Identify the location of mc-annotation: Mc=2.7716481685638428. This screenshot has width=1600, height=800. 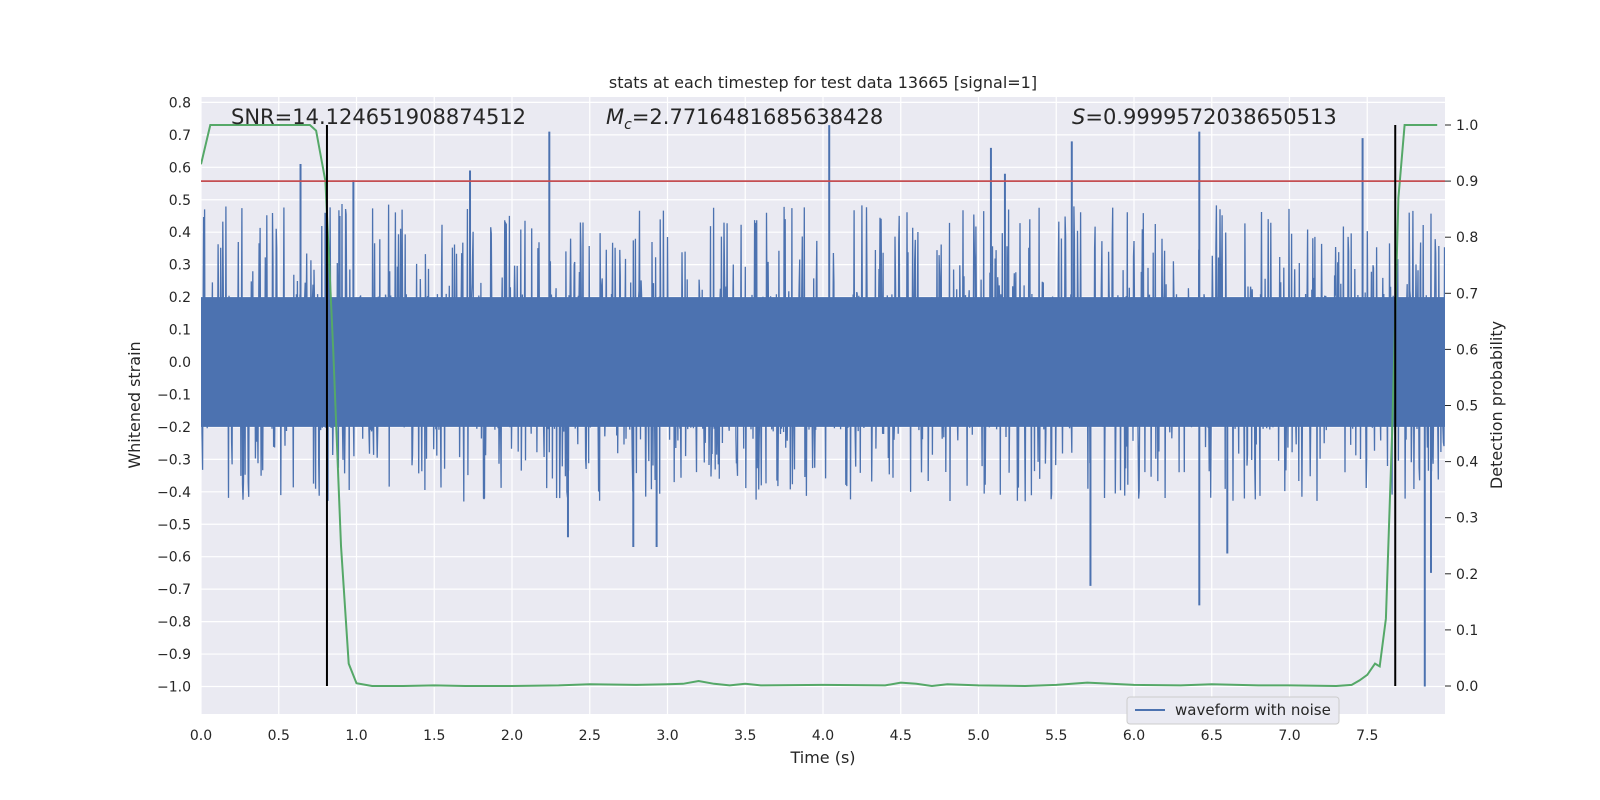
(744, 119).